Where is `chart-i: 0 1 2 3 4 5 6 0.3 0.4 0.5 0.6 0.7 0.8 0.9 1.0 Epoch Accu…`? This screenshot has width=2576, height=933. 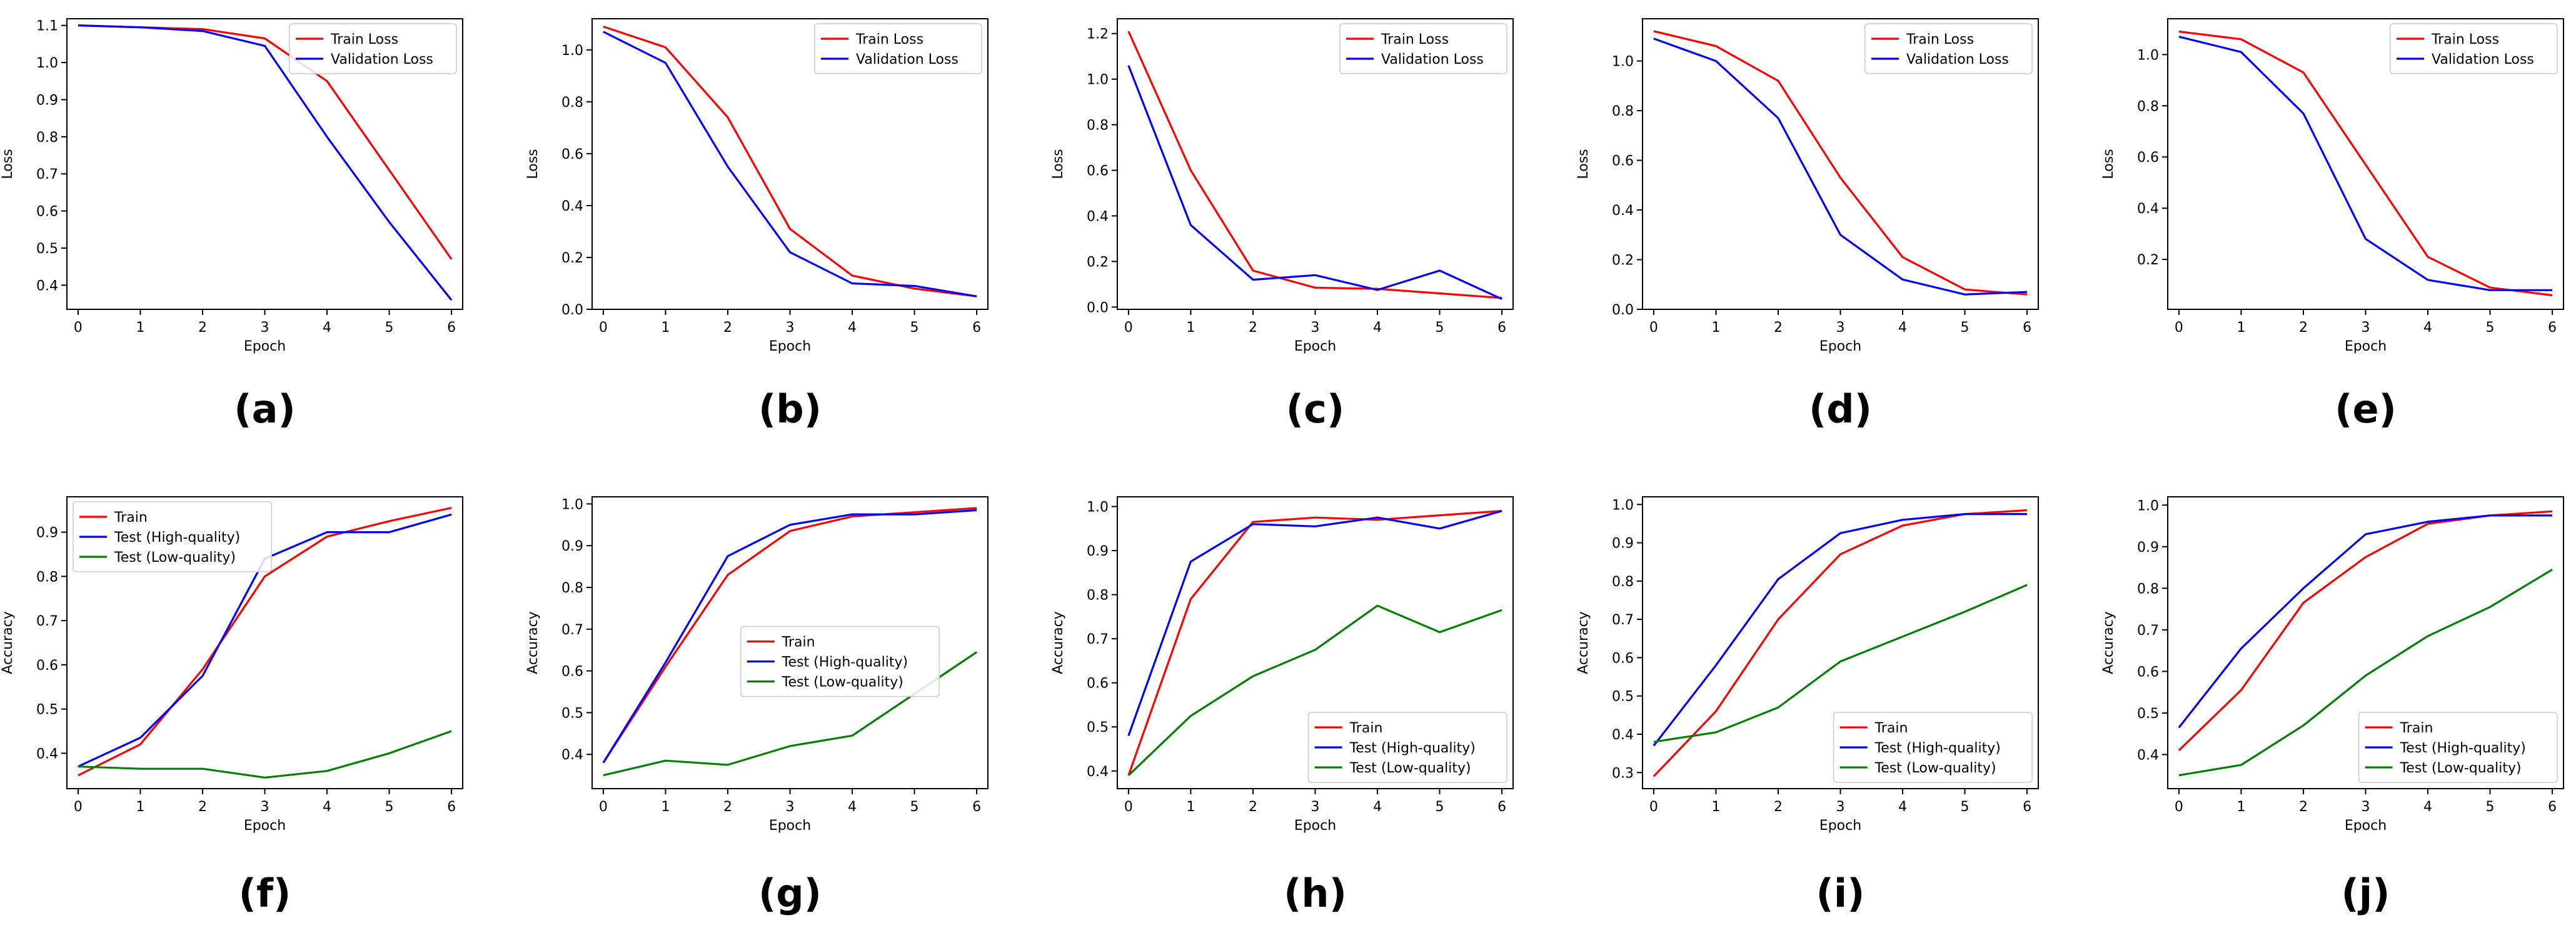
chart-i: 0 1 2 3 4 5 6 0.3 0.4 0.5 0.6 0.7 0.8 0.9 1.0 Epoch Accu… is located at coordinates (1807, 706).